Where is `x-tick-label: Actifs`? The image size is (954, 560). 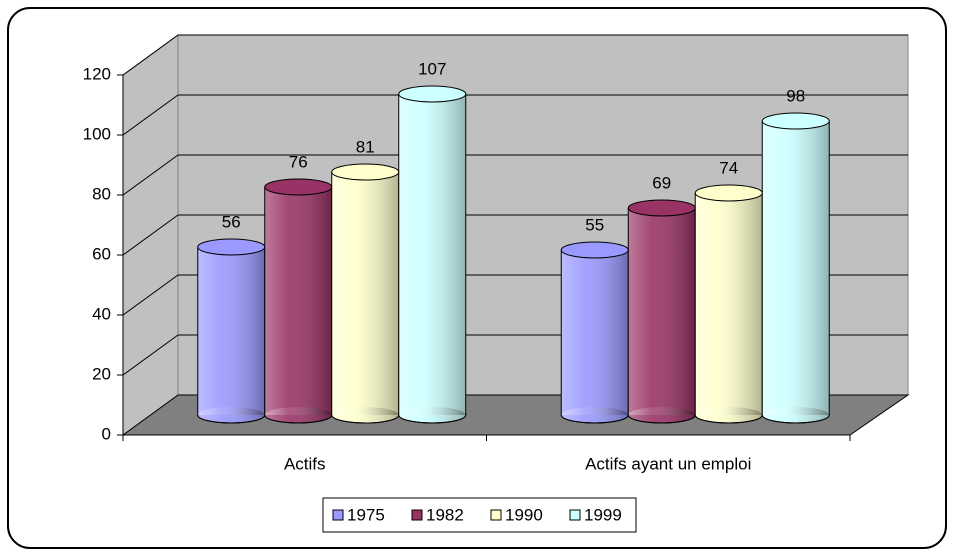
x-tick-label: Actifs is located at coordinates (305, 463).